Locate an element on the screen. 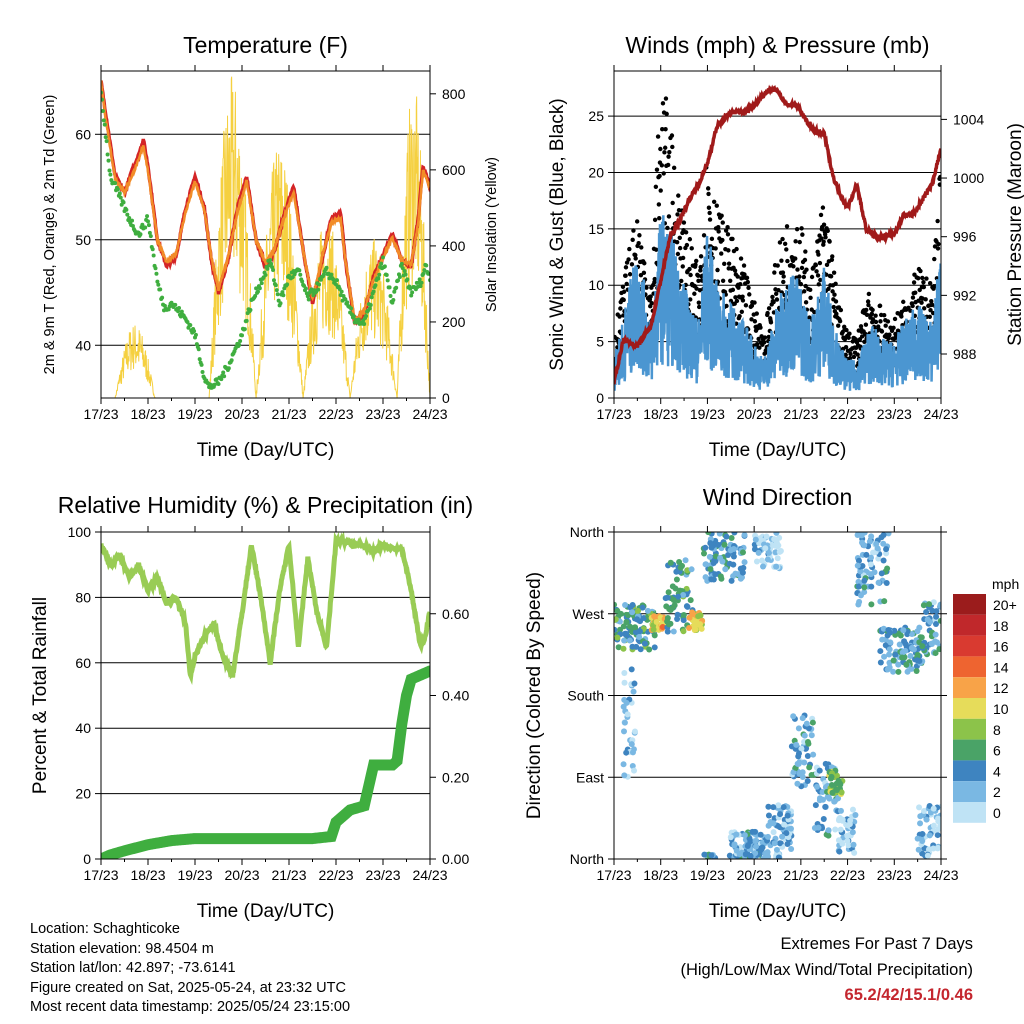 The image size is (1024, 1024). colorbar-swatch is located at coordinates (969, 750).